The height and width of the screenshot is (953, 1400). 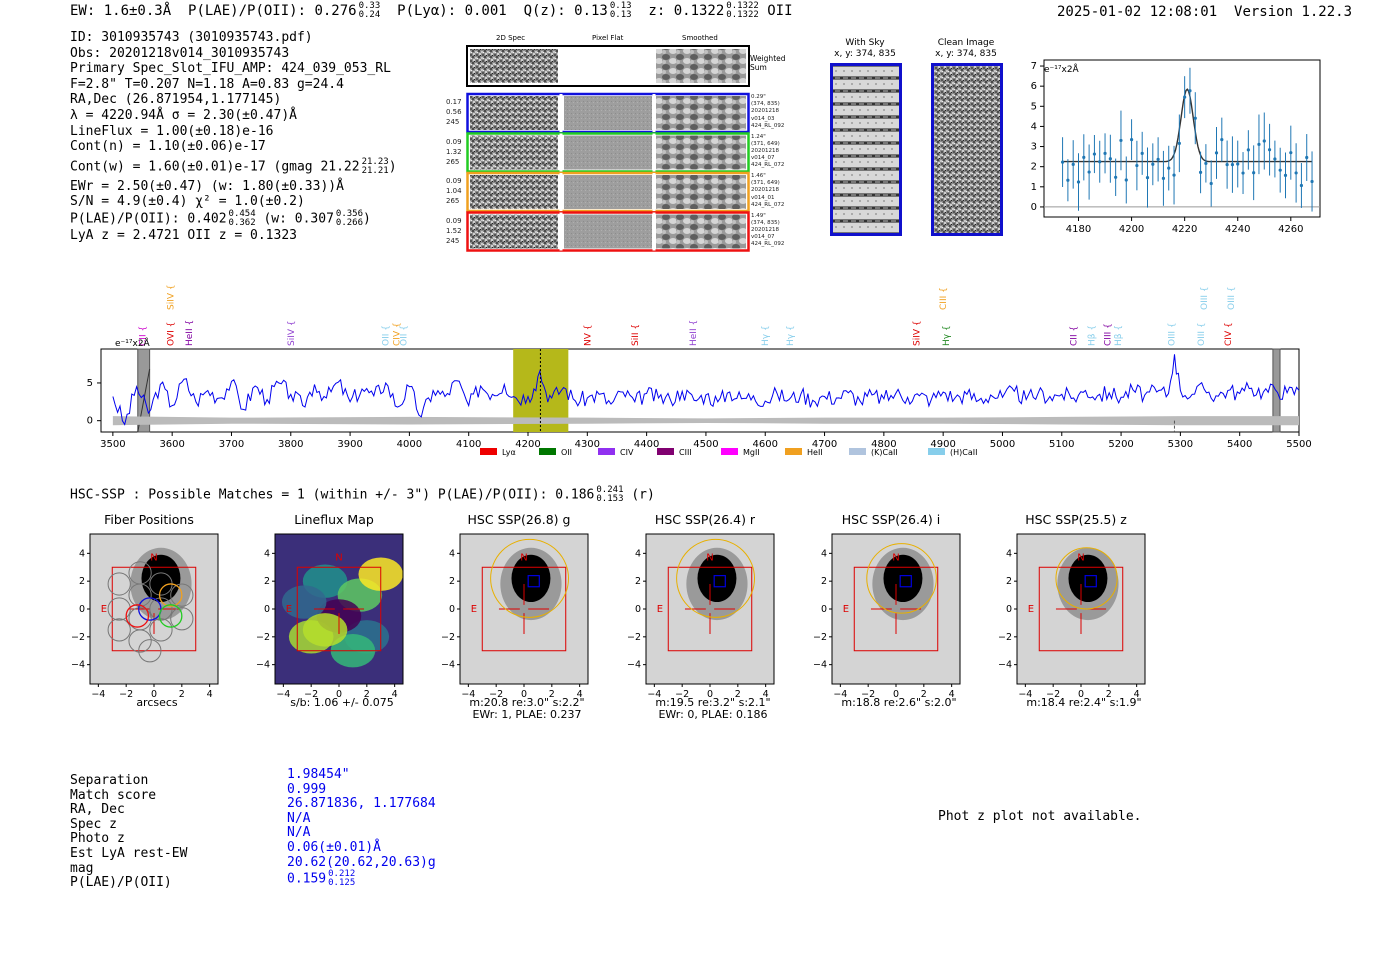 I want to click on spectrum-xtick: 4600, so click(x=765, y=444).